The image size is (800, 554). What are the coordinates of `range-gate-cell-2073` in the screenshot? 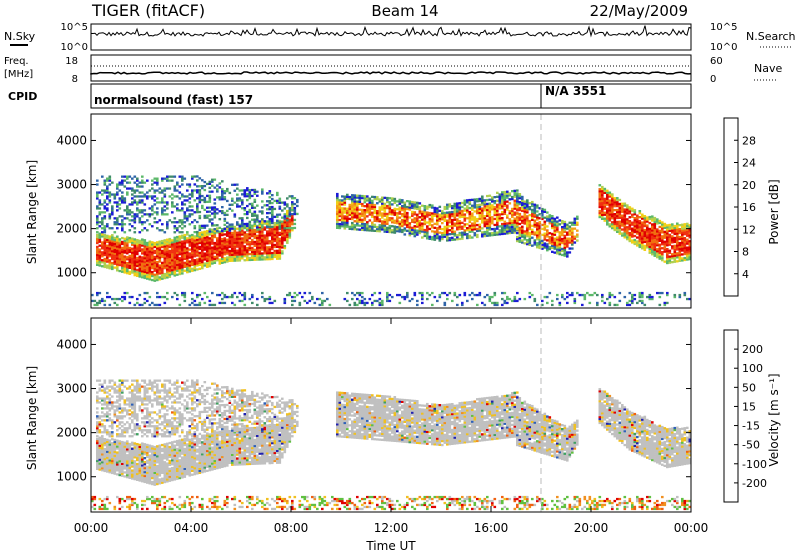 It's located at (280, 222).